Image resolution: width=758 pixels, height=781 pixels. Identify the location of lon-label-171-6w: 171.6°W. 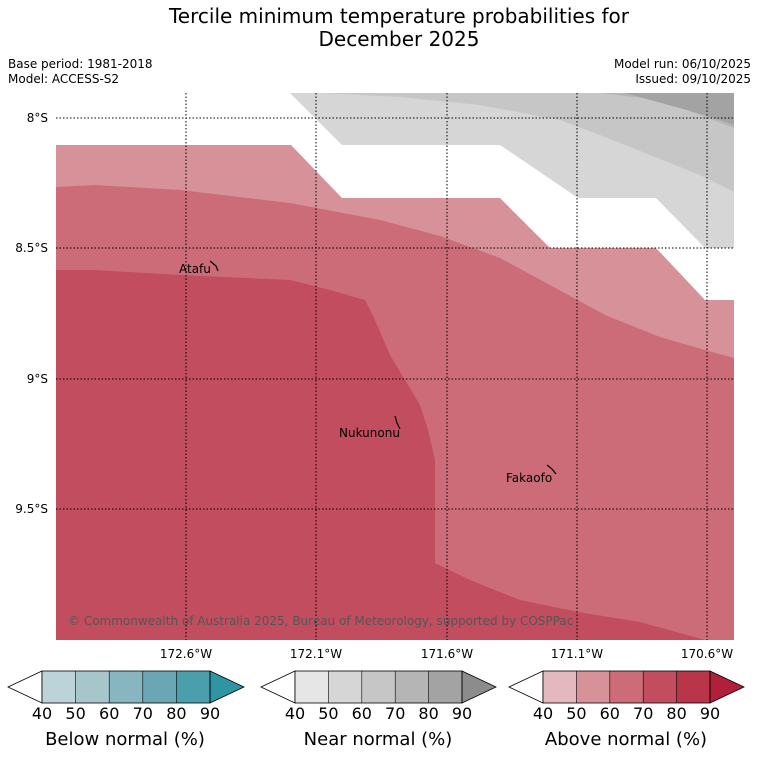
(447, 654).